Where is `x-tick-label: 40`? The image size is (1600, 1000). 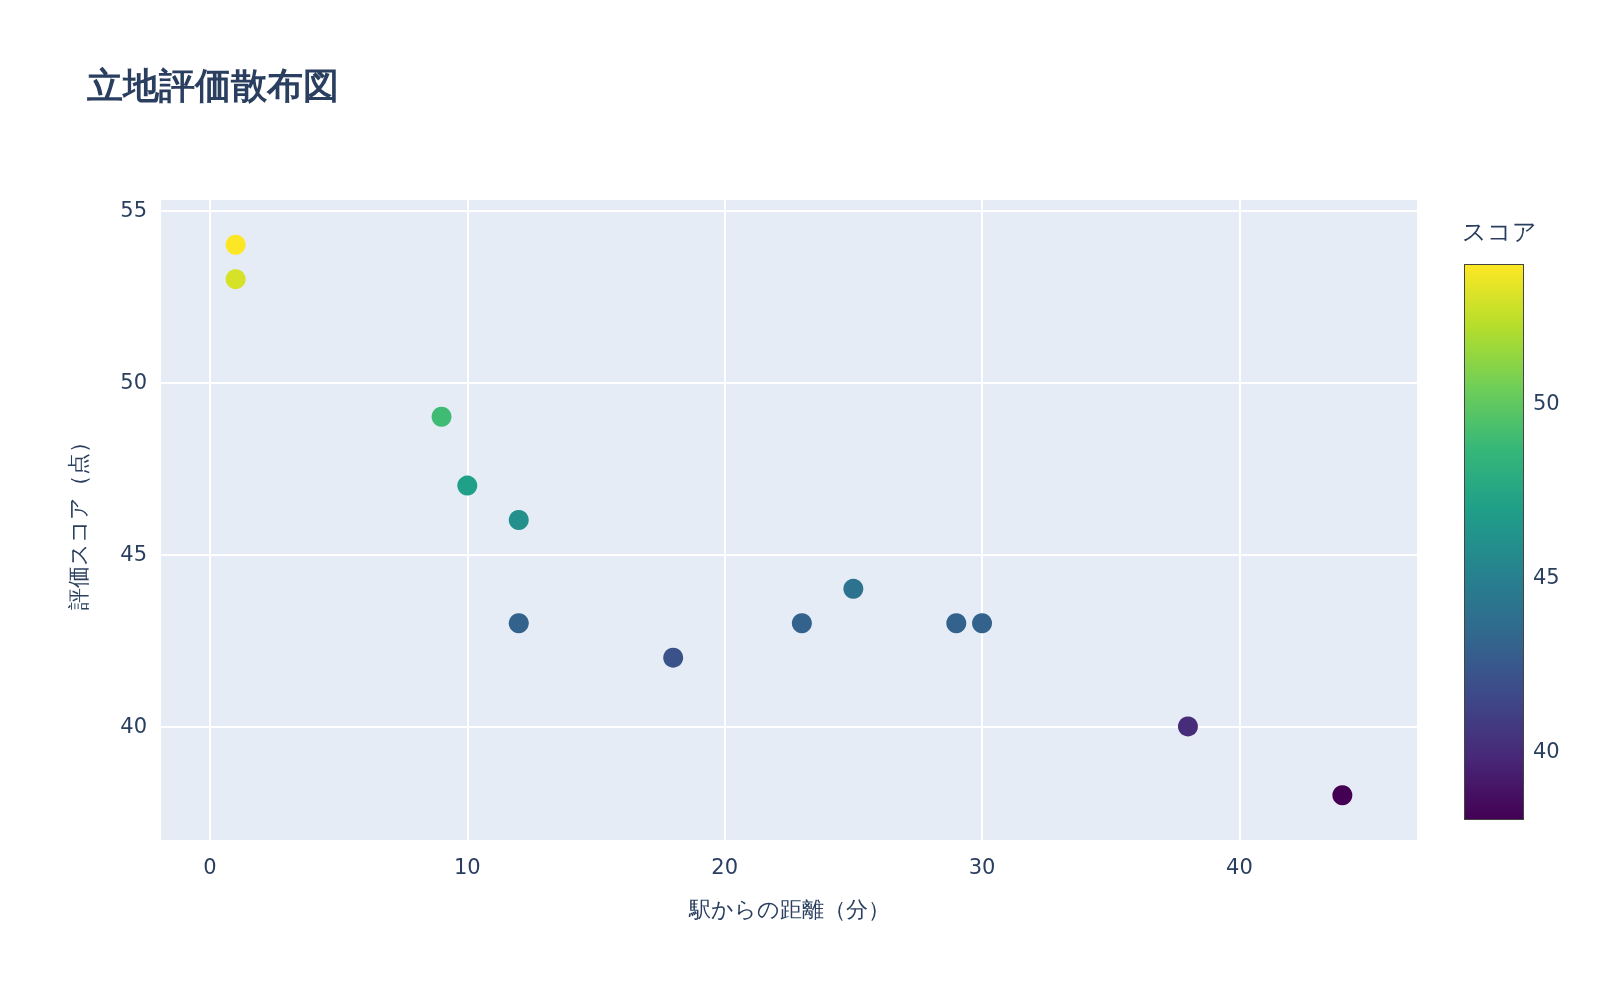 x-tick-label: 40 is located at coordinates (1239, 866).